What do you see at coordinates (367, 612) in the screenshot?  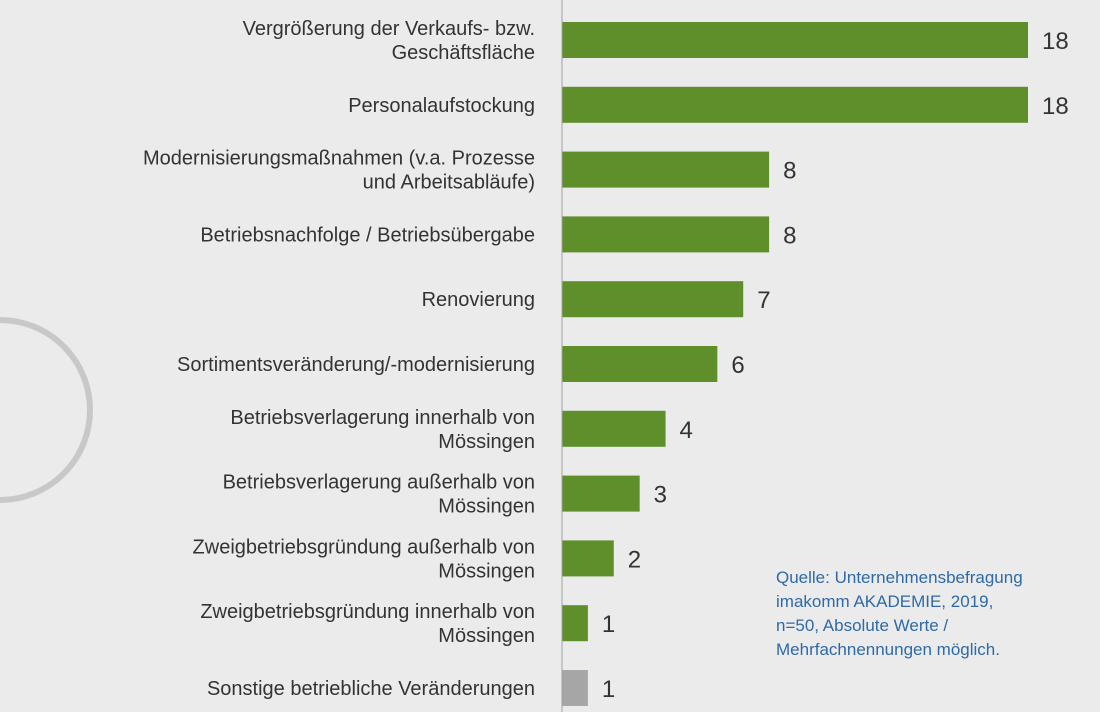 I see `category-label: Zweigbetriebsgründung innerhalb von` at bounding box center [367, 612].